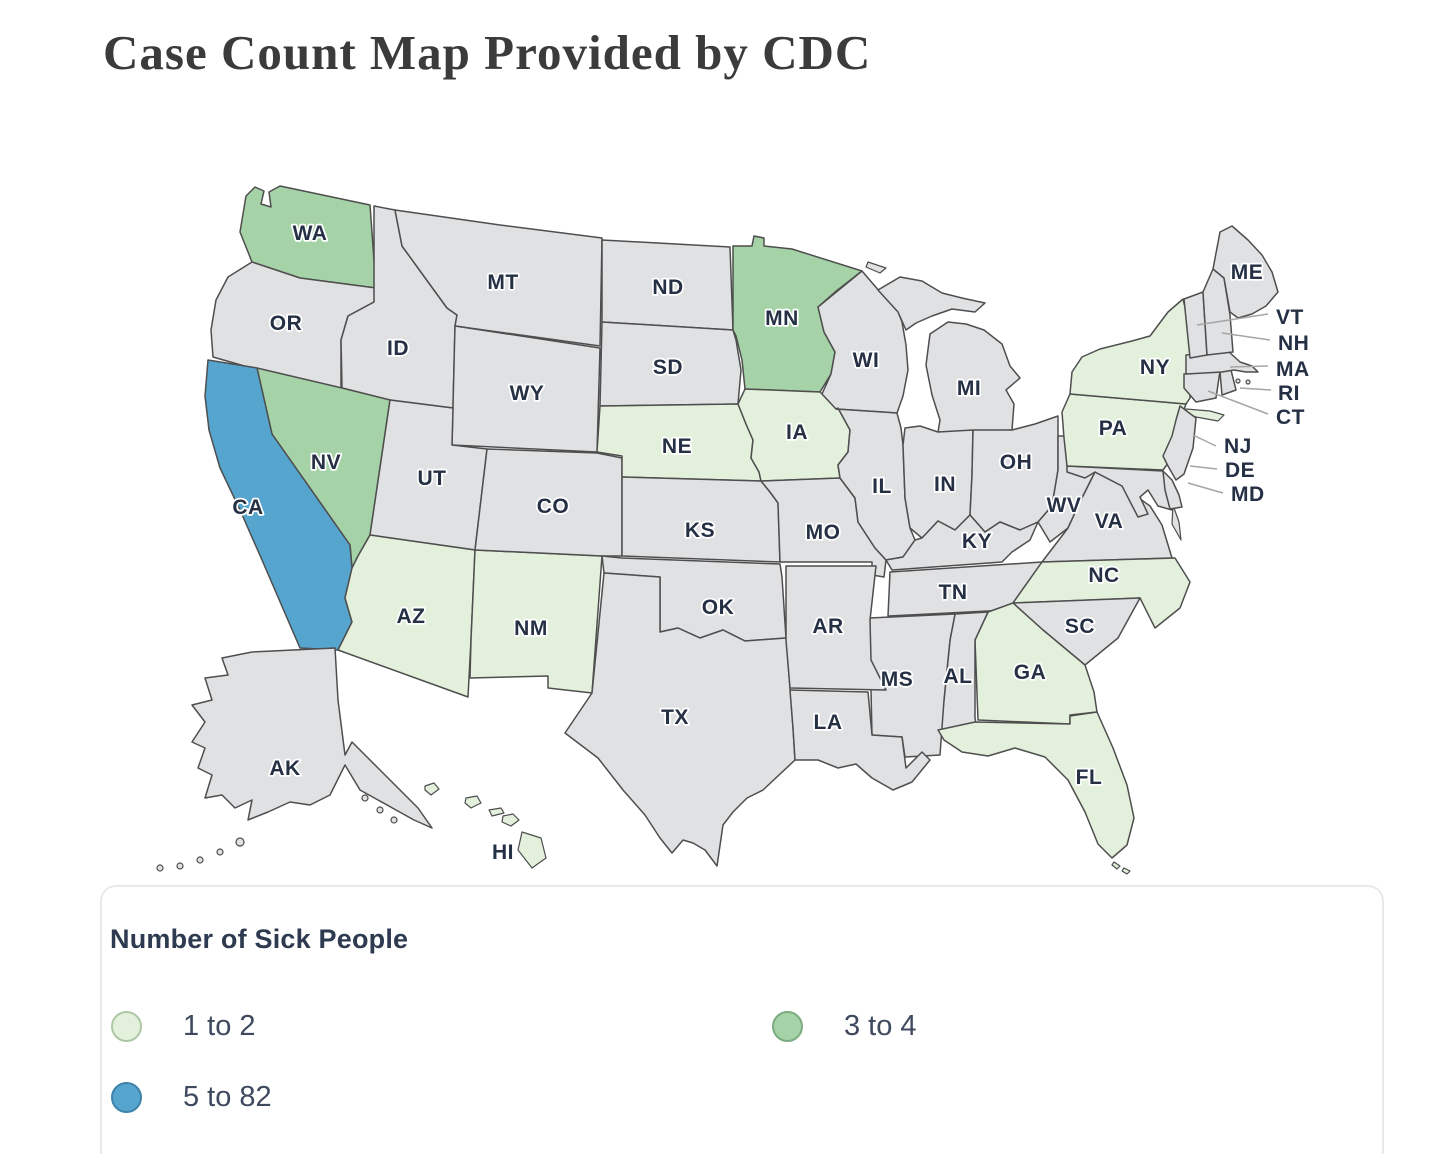 The width and height of the screenshot is (1452, 1156). What do you see at coordinates (1109, 521) in the screenshot?
I see `state-label-va: VA` at bounding box center [1109, 521].